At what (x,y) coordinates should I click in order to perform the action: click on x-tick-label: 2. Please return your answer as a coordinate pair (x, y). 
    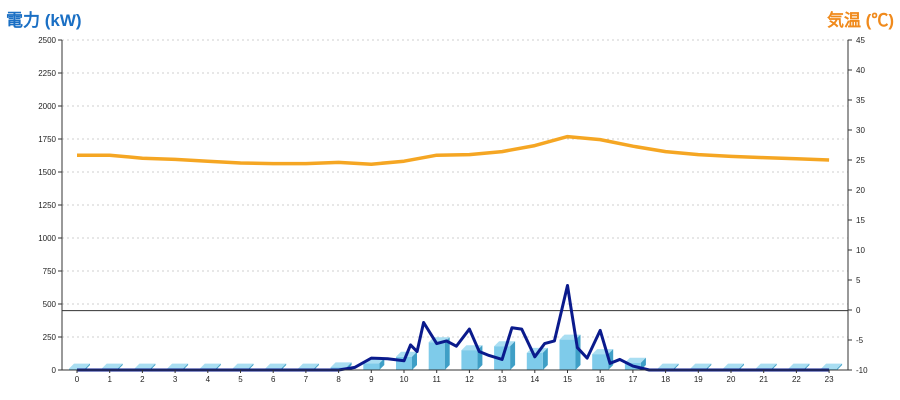
    Looking at the image, I should click on (142, 379).